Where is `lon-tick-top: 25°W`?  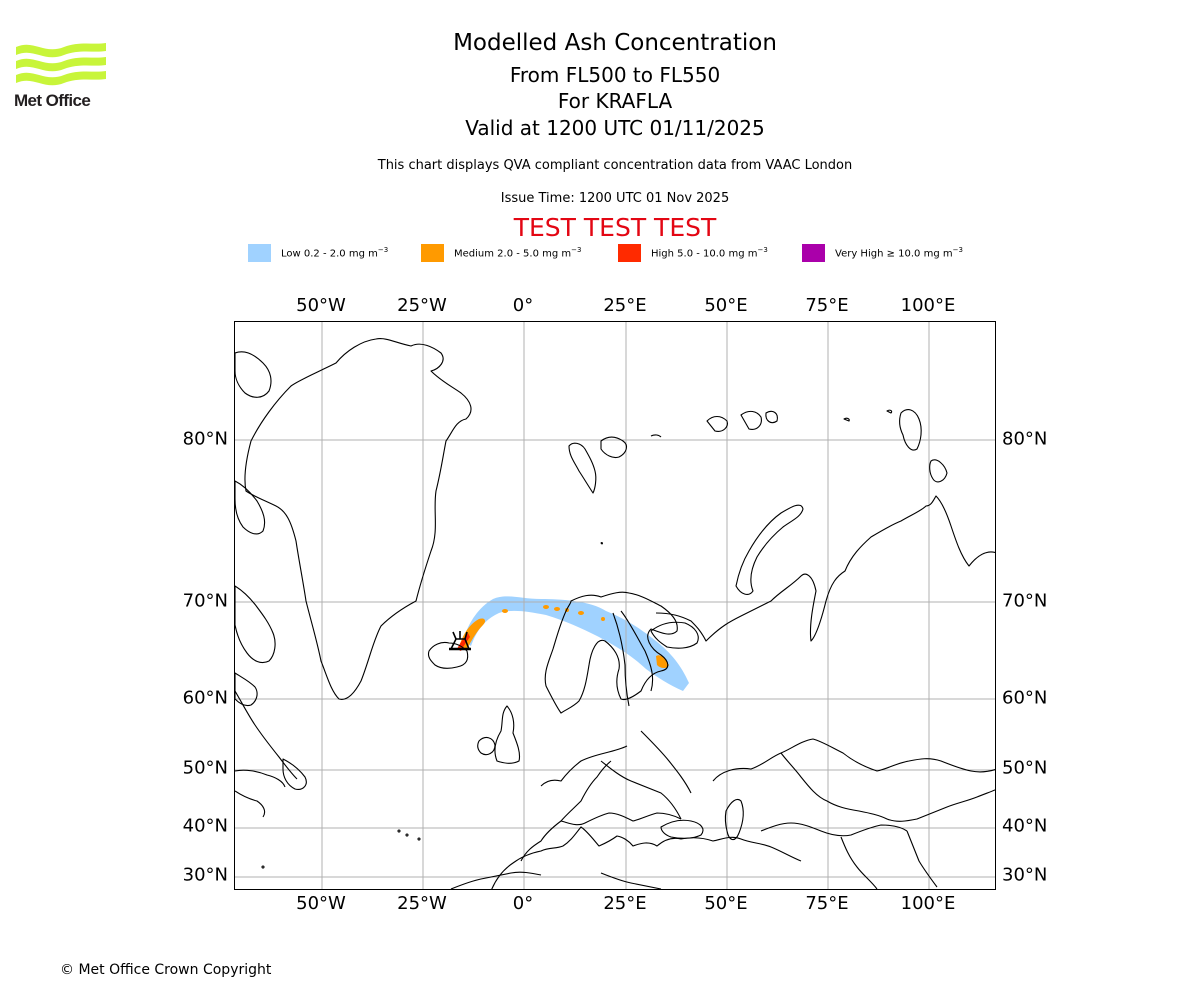
lon-tick-top: 25°W is located at coordinates (422, 305).